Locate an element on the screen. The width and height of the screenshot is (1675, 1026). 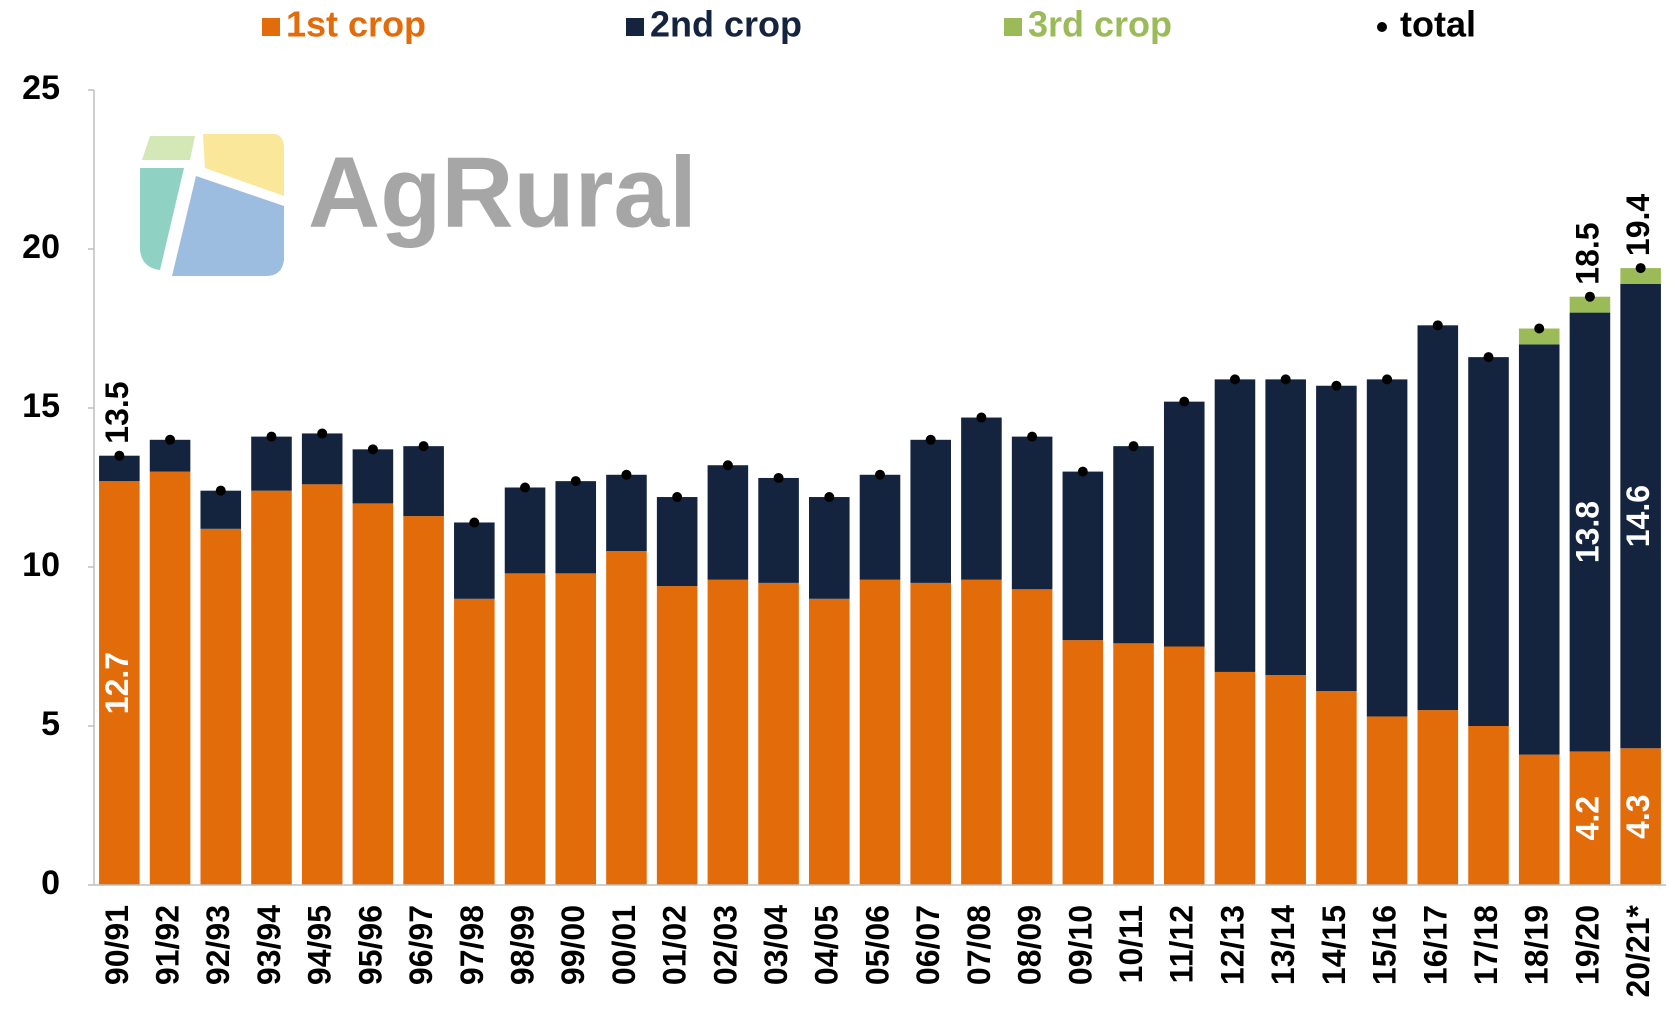
x-tick-label: 15/16 is located at coordinates (1385, 945).